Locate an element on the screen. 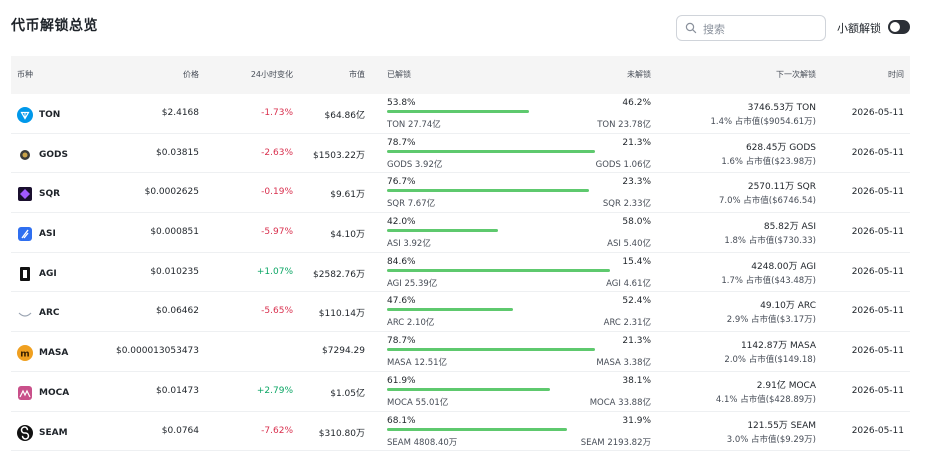 The height and width of the screenshot is (454, 938). next-unlock-amount: 4248.00万 AGI is located at coordinates (783, 266).